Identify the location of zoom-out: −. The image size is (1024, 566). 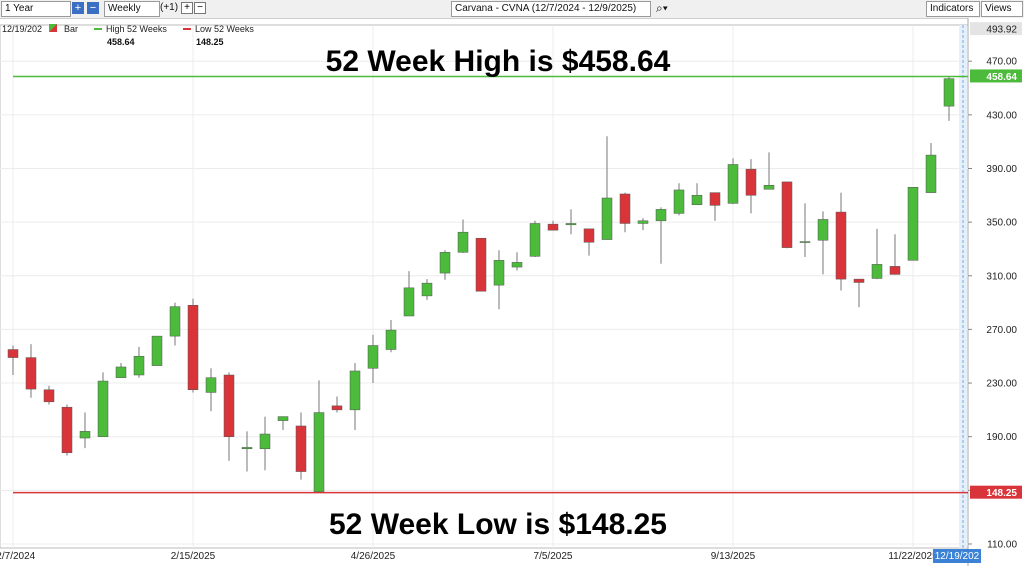
(93, 8).